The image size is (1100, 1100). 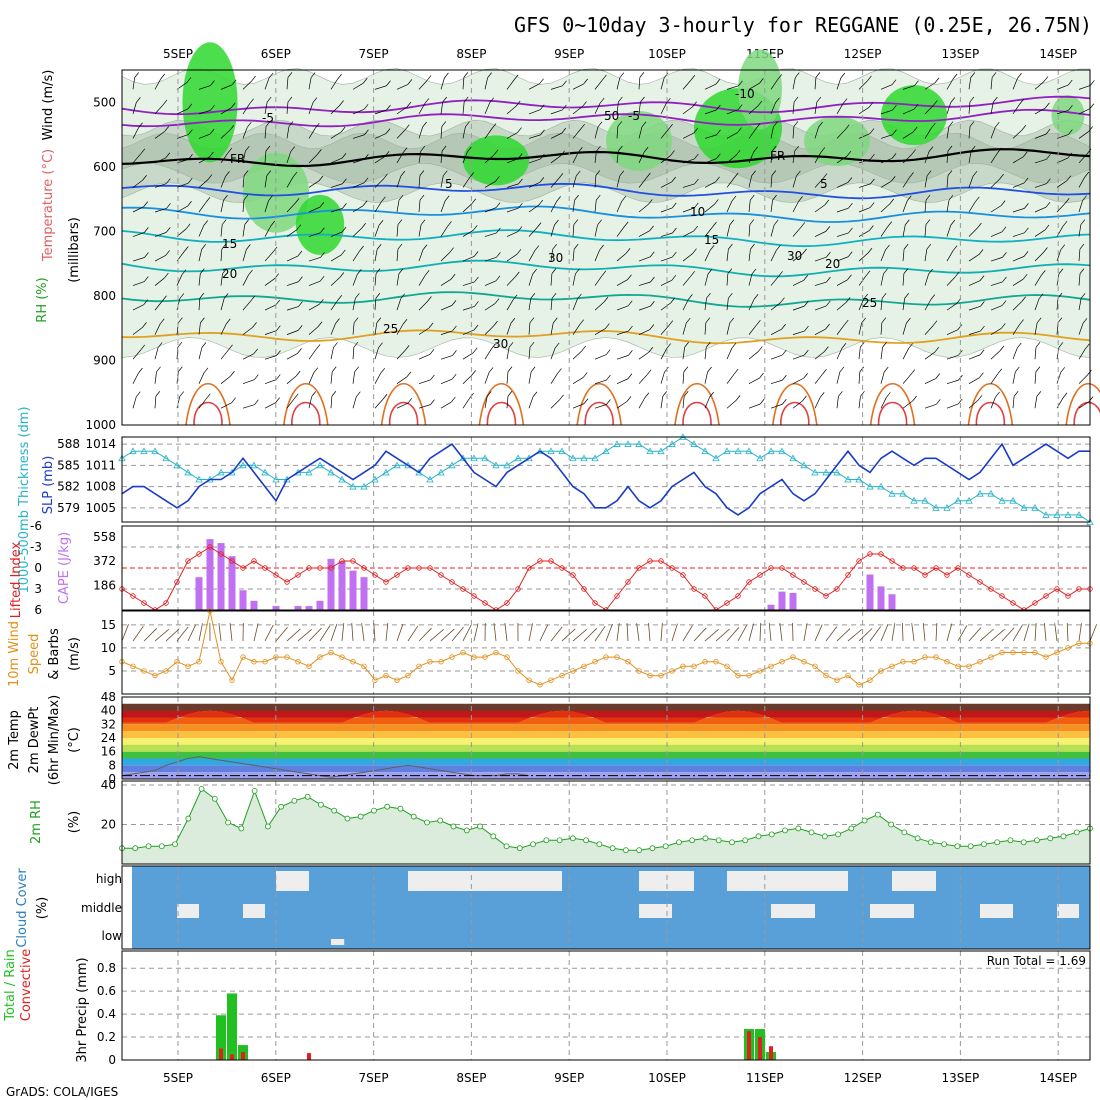 What do you see at coordinates (112, 765) in the screenshot?
I see `temp-tick: 8` at bounding box center [112, 765].